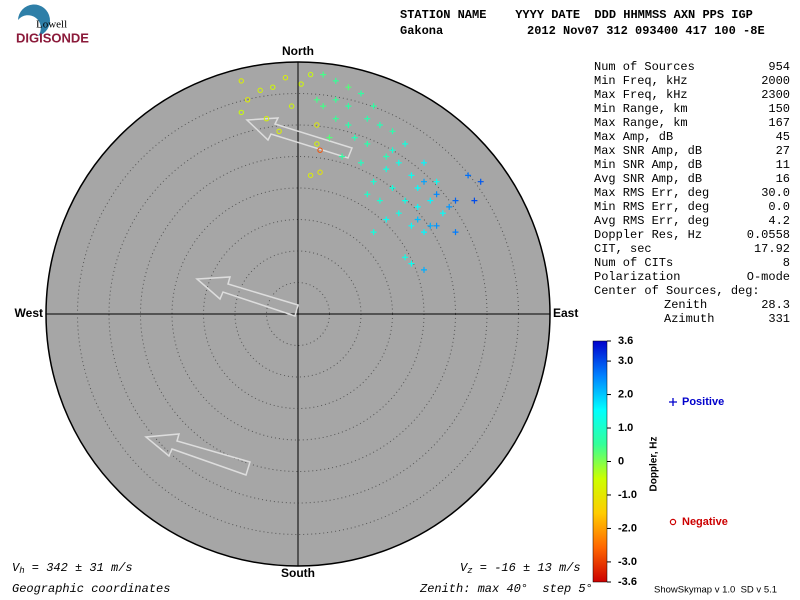 The image size is (800, 600). What do you see at coordinates (29, 313) in the screenshot?
I see `west-label: West` at bounding box center [29, 313].